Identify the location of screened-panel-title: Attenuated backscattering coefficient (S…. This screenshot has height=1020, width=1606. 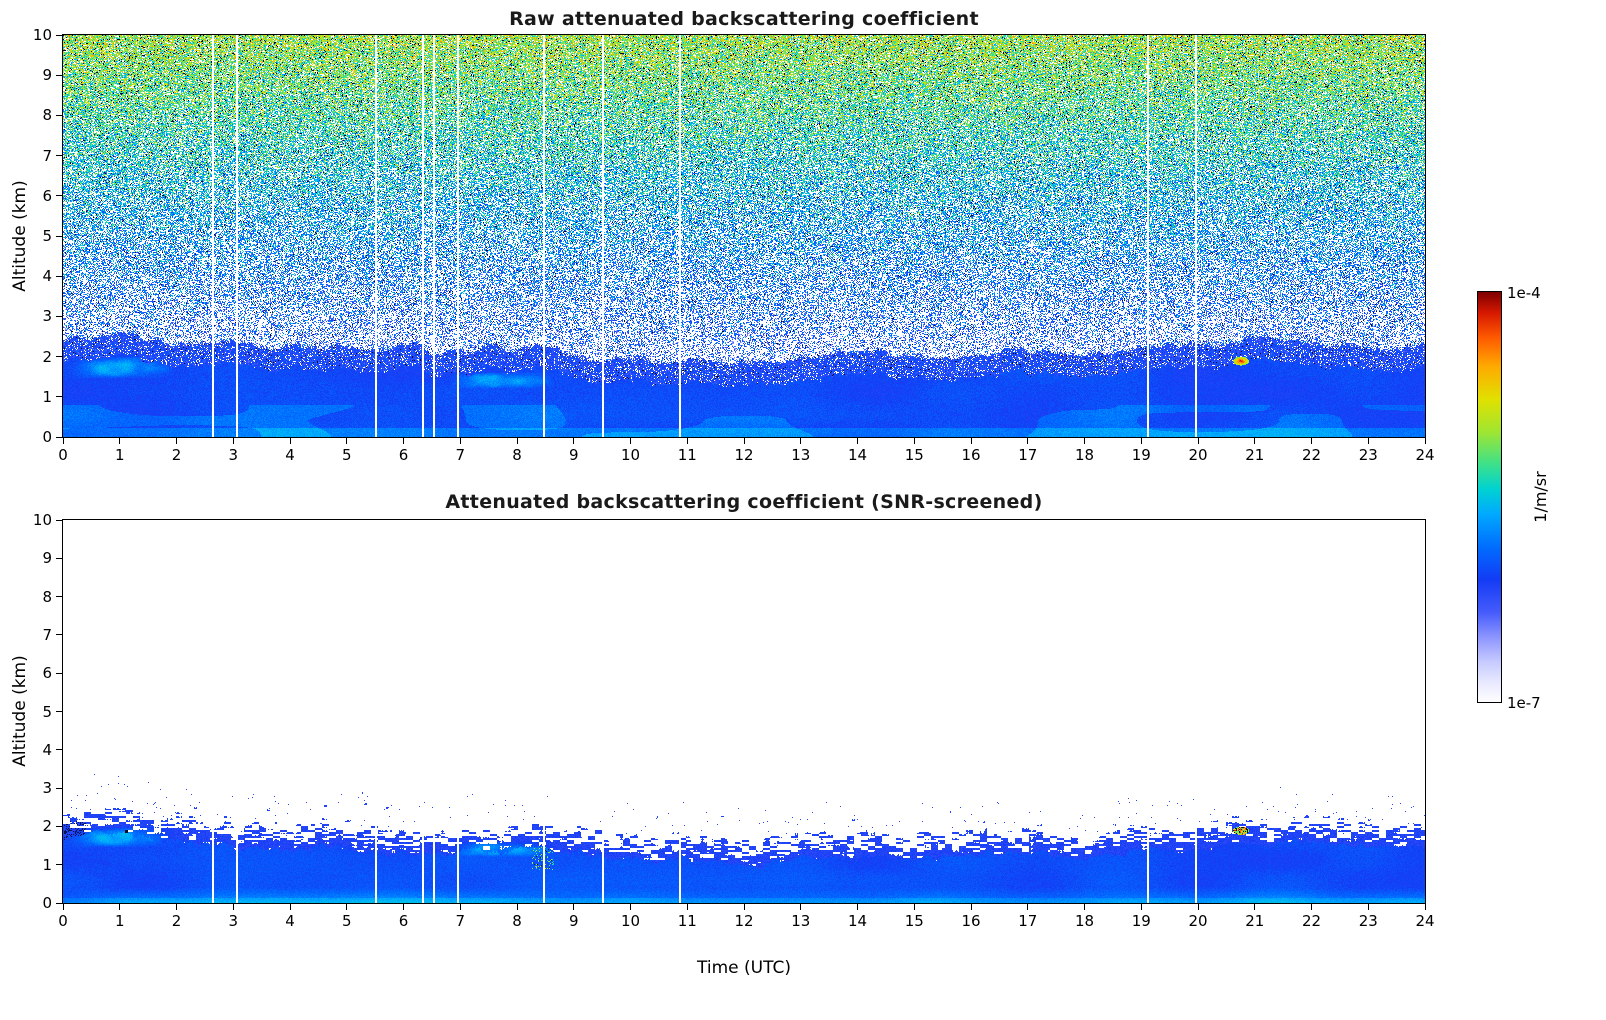
(744, 502).